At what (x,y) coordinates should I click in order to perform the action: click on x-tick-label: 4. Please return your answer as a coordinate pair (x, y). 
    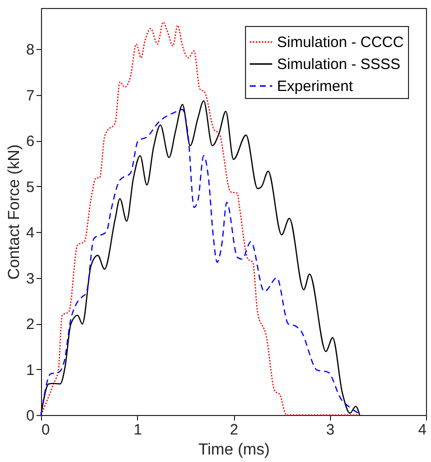
    Looking at the image, I should click on (422, 430).